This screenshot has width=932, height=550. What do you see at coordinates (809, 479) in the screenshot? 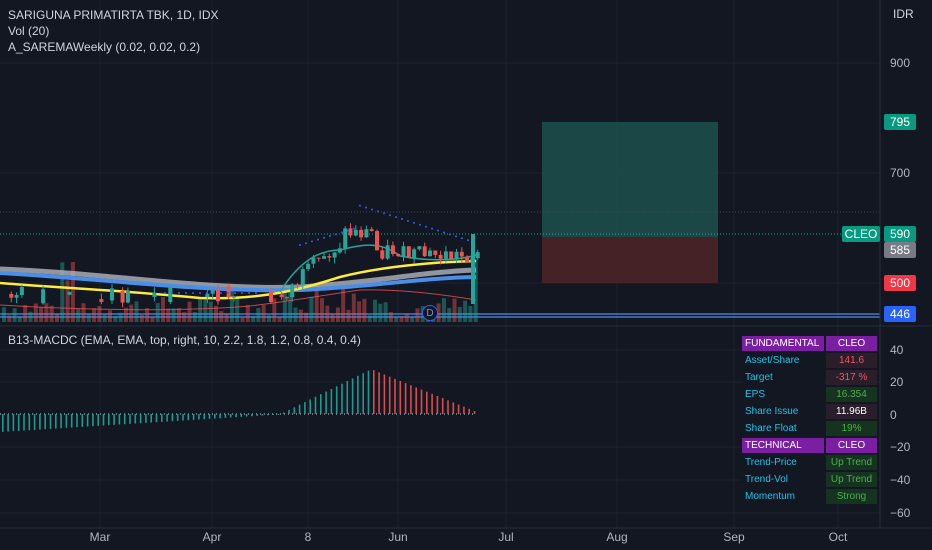
I see `table-row: Trend-Vol Up Trend` at bounding box center [809, 479].